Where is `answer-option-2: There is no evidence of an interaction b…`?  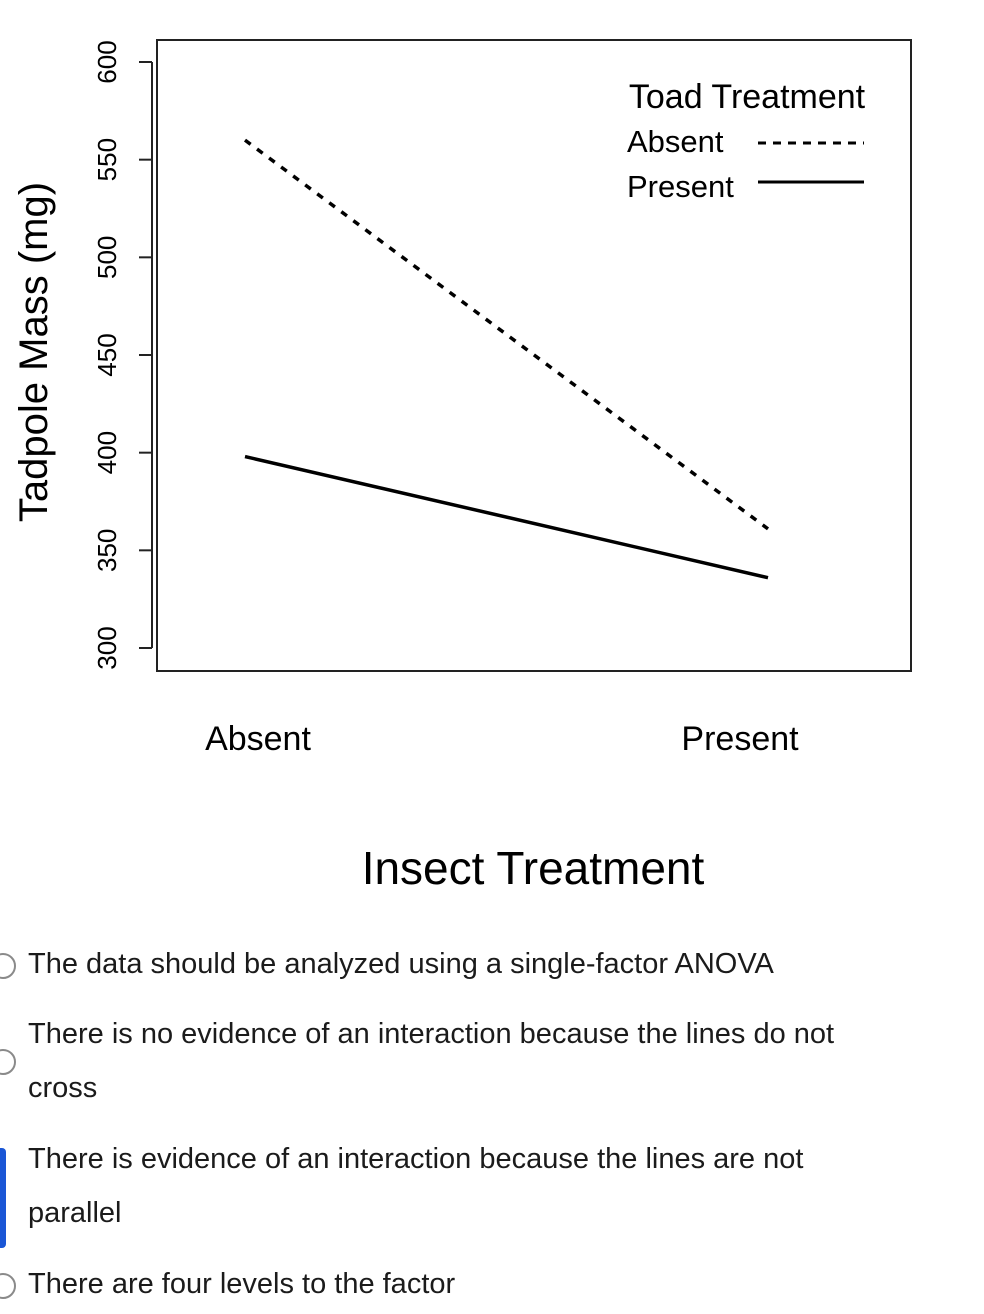 answer-option-2: There is no evidence of an interaction b… is located at coordinates (464, 1061).